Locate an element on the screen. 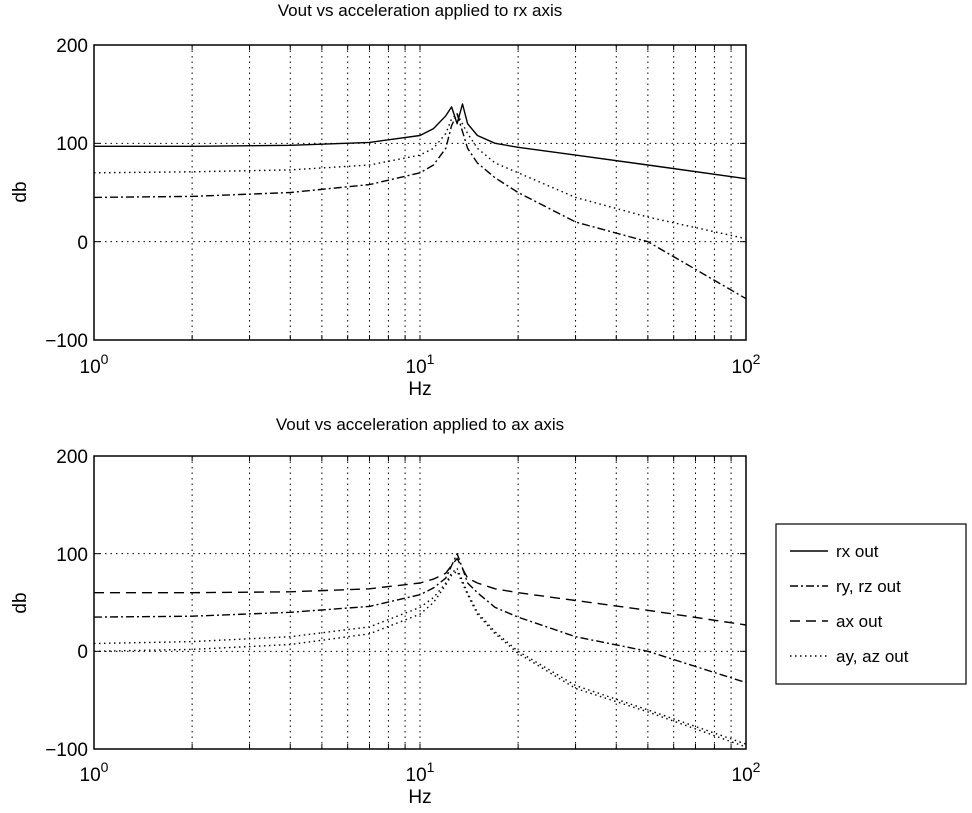 The height and width of the screenshot is (813, 972). legend: rx out ry, rz out ax out ay, az out is located at coordinates (871, 604).